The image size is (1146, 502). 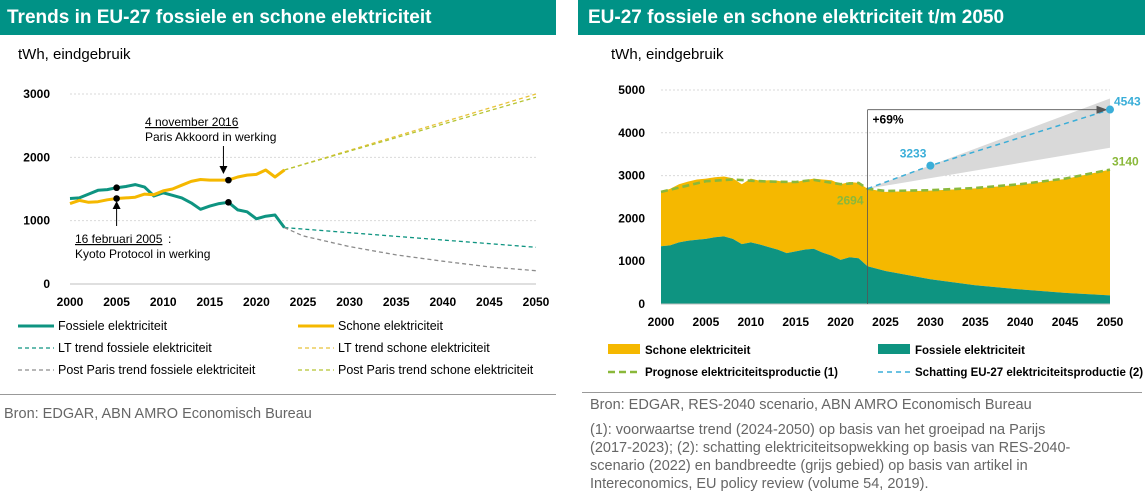 What do you see at coordinates (850, 201) in the screenshot?
I see `label-2694: 2694` at bounding box center [850, 201].